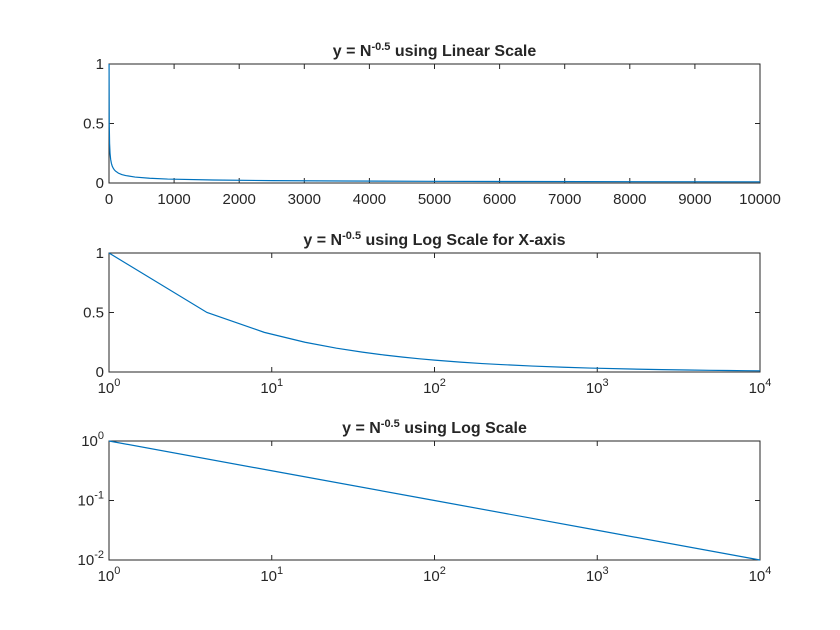 Image resolution: width=840 pixels, height=630 pixels. Describe the element at coordinates (434, 239) in the screenshot. I see `chart-title: y = N-0.5 using Log Scale for X-axis` at that location.